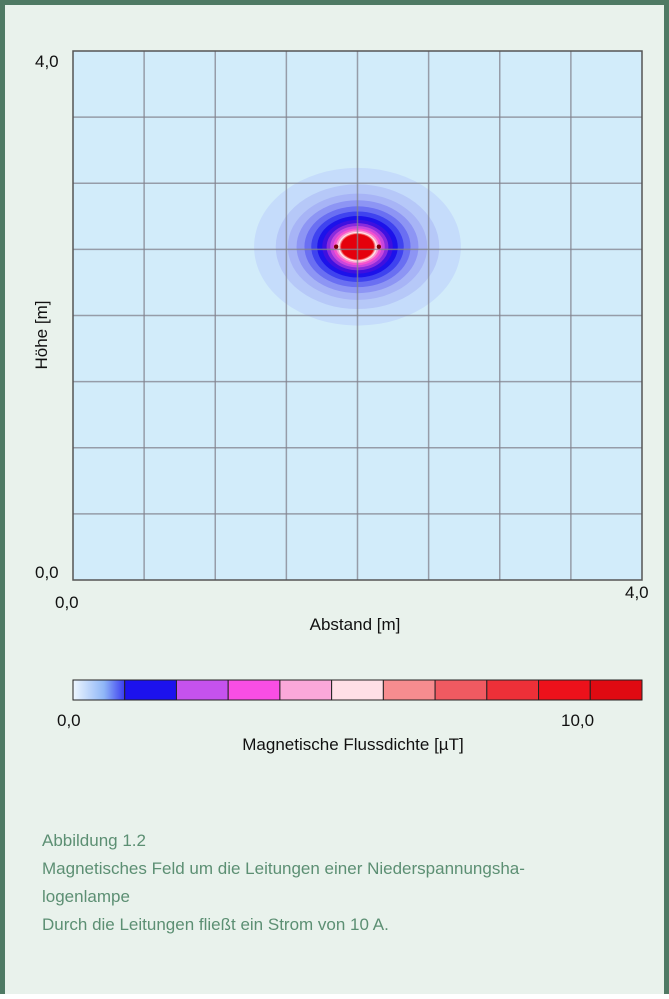  I want to click on colorbar-min-label: 0,0, so click(69, 720).